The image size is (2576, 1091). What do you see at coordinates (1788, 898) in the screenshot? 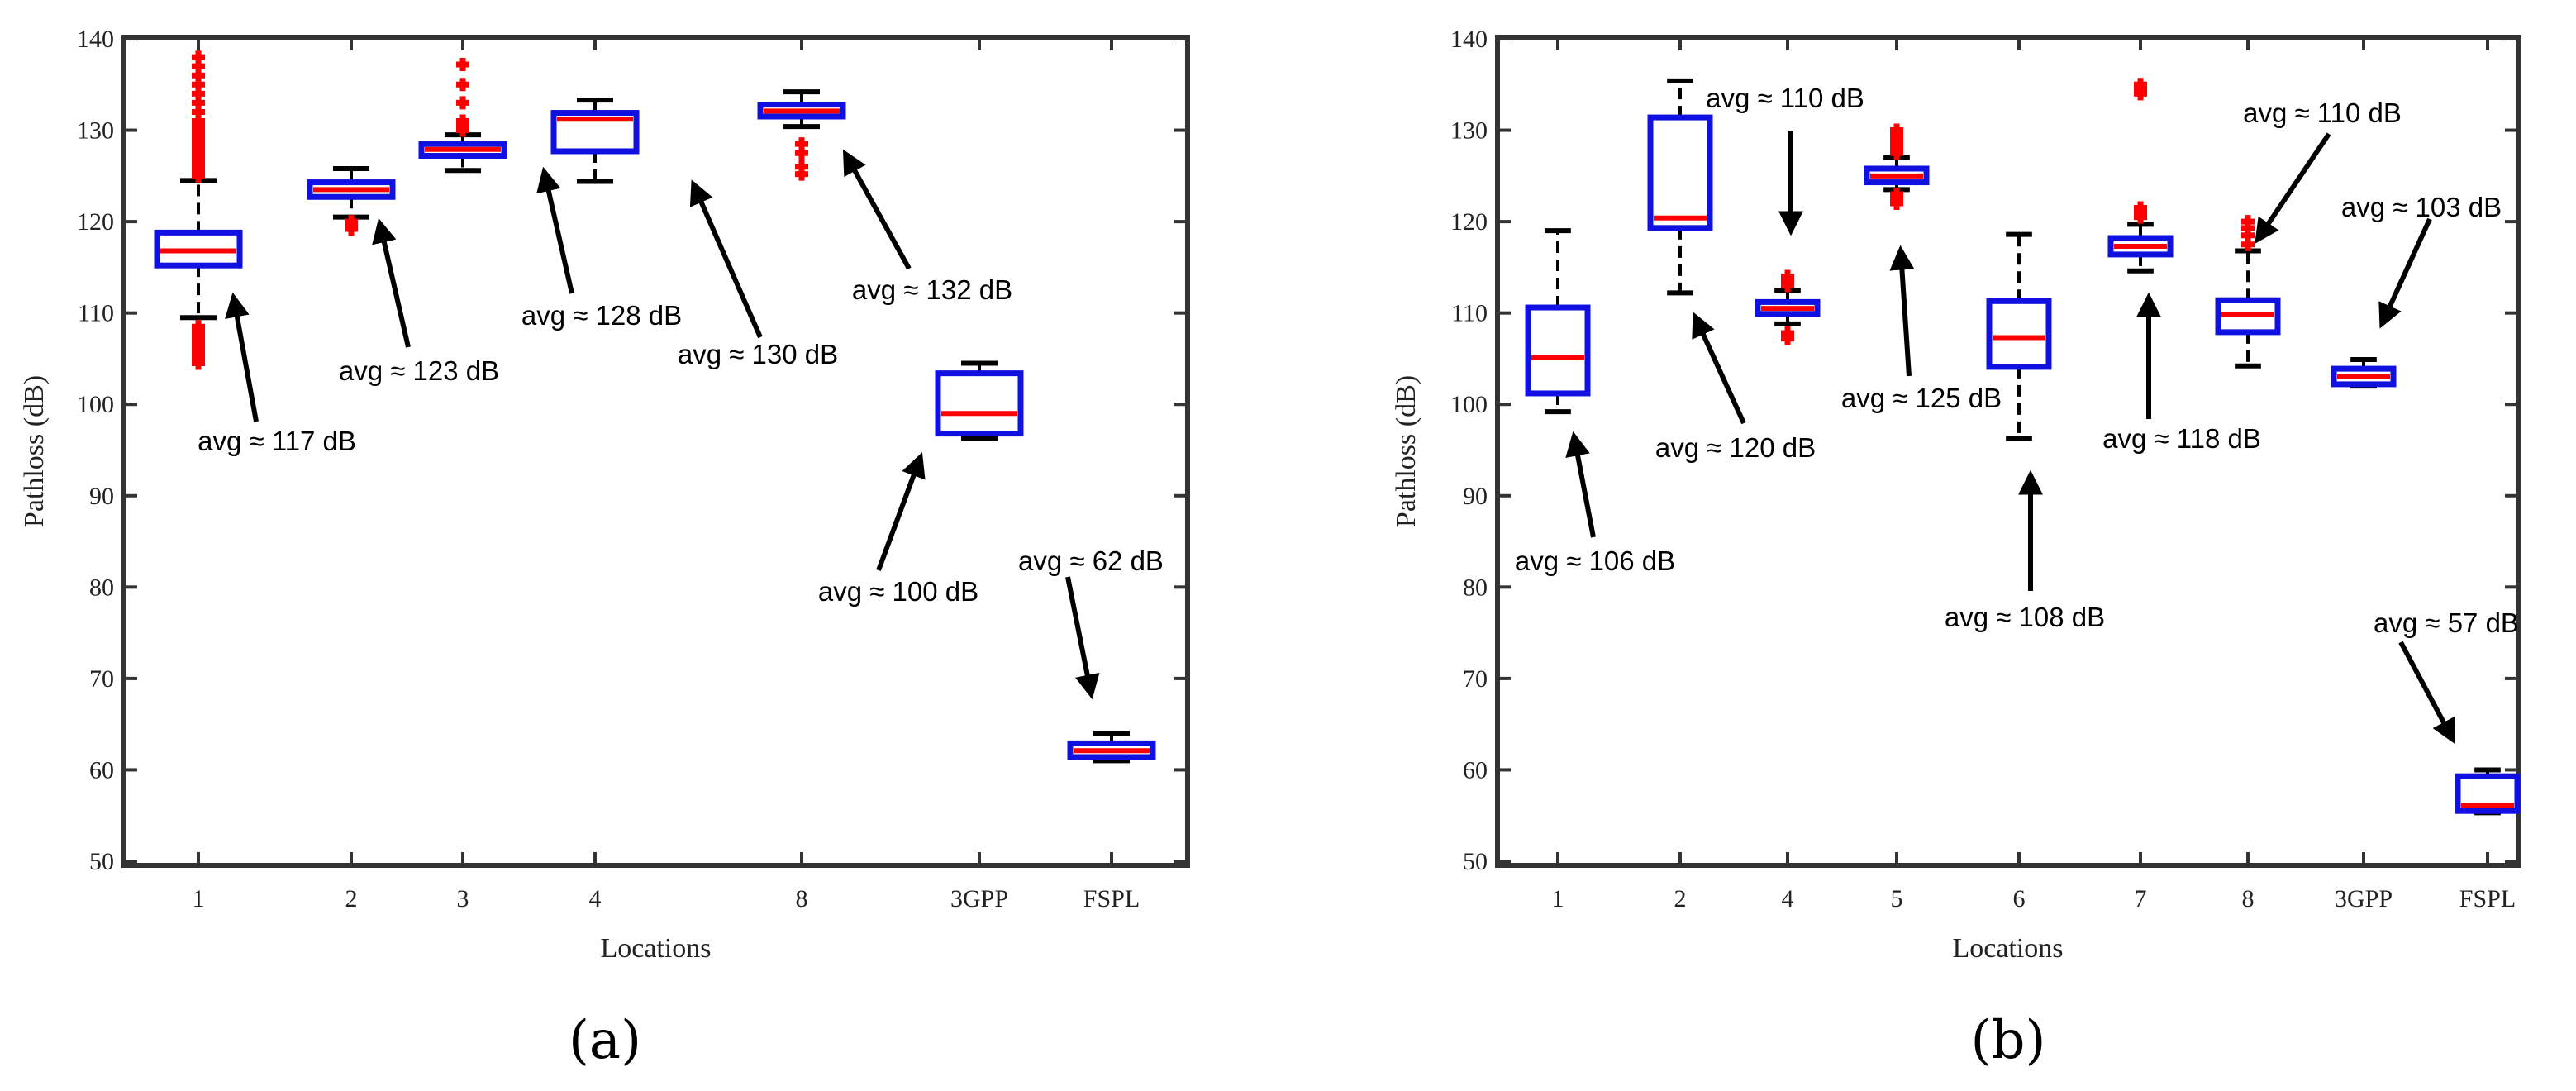
I see `panel-b-xtick-label: 4` at bounding box center [1788, 898].